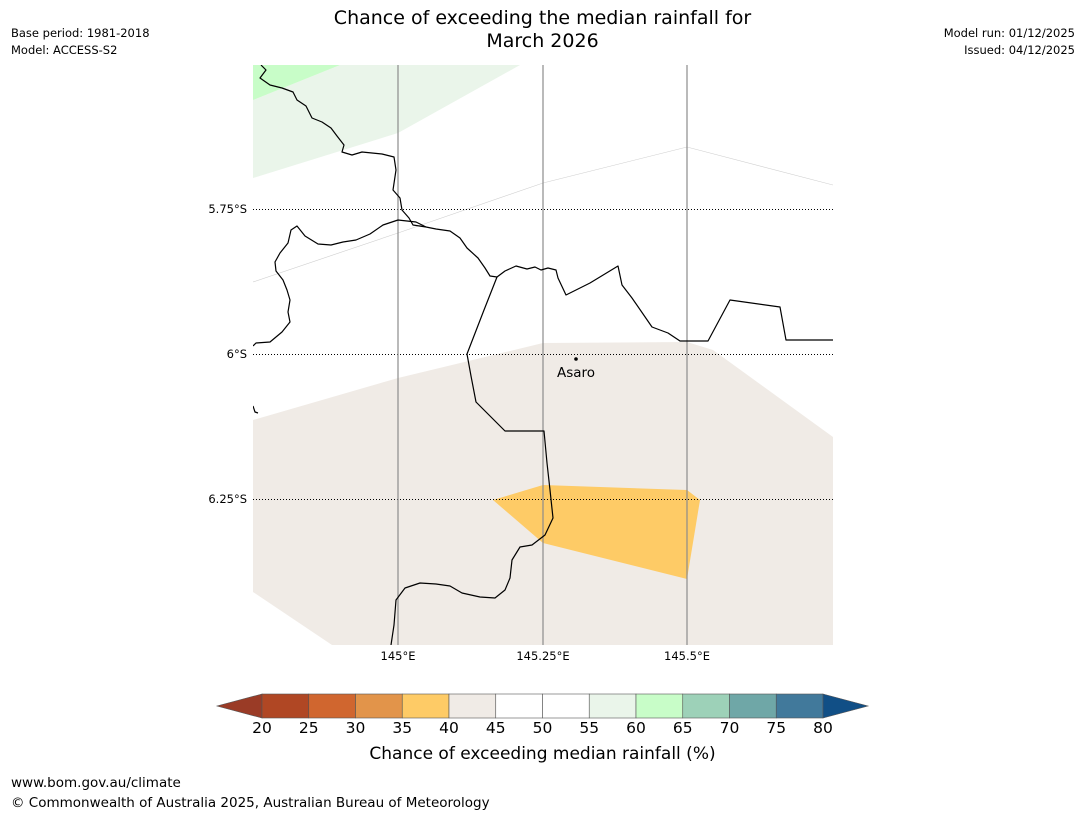 The height and width of the screenshot is (816, 1085). I want to click on model-run-text: Model run: 01/12/2025, so click(1009, 33).